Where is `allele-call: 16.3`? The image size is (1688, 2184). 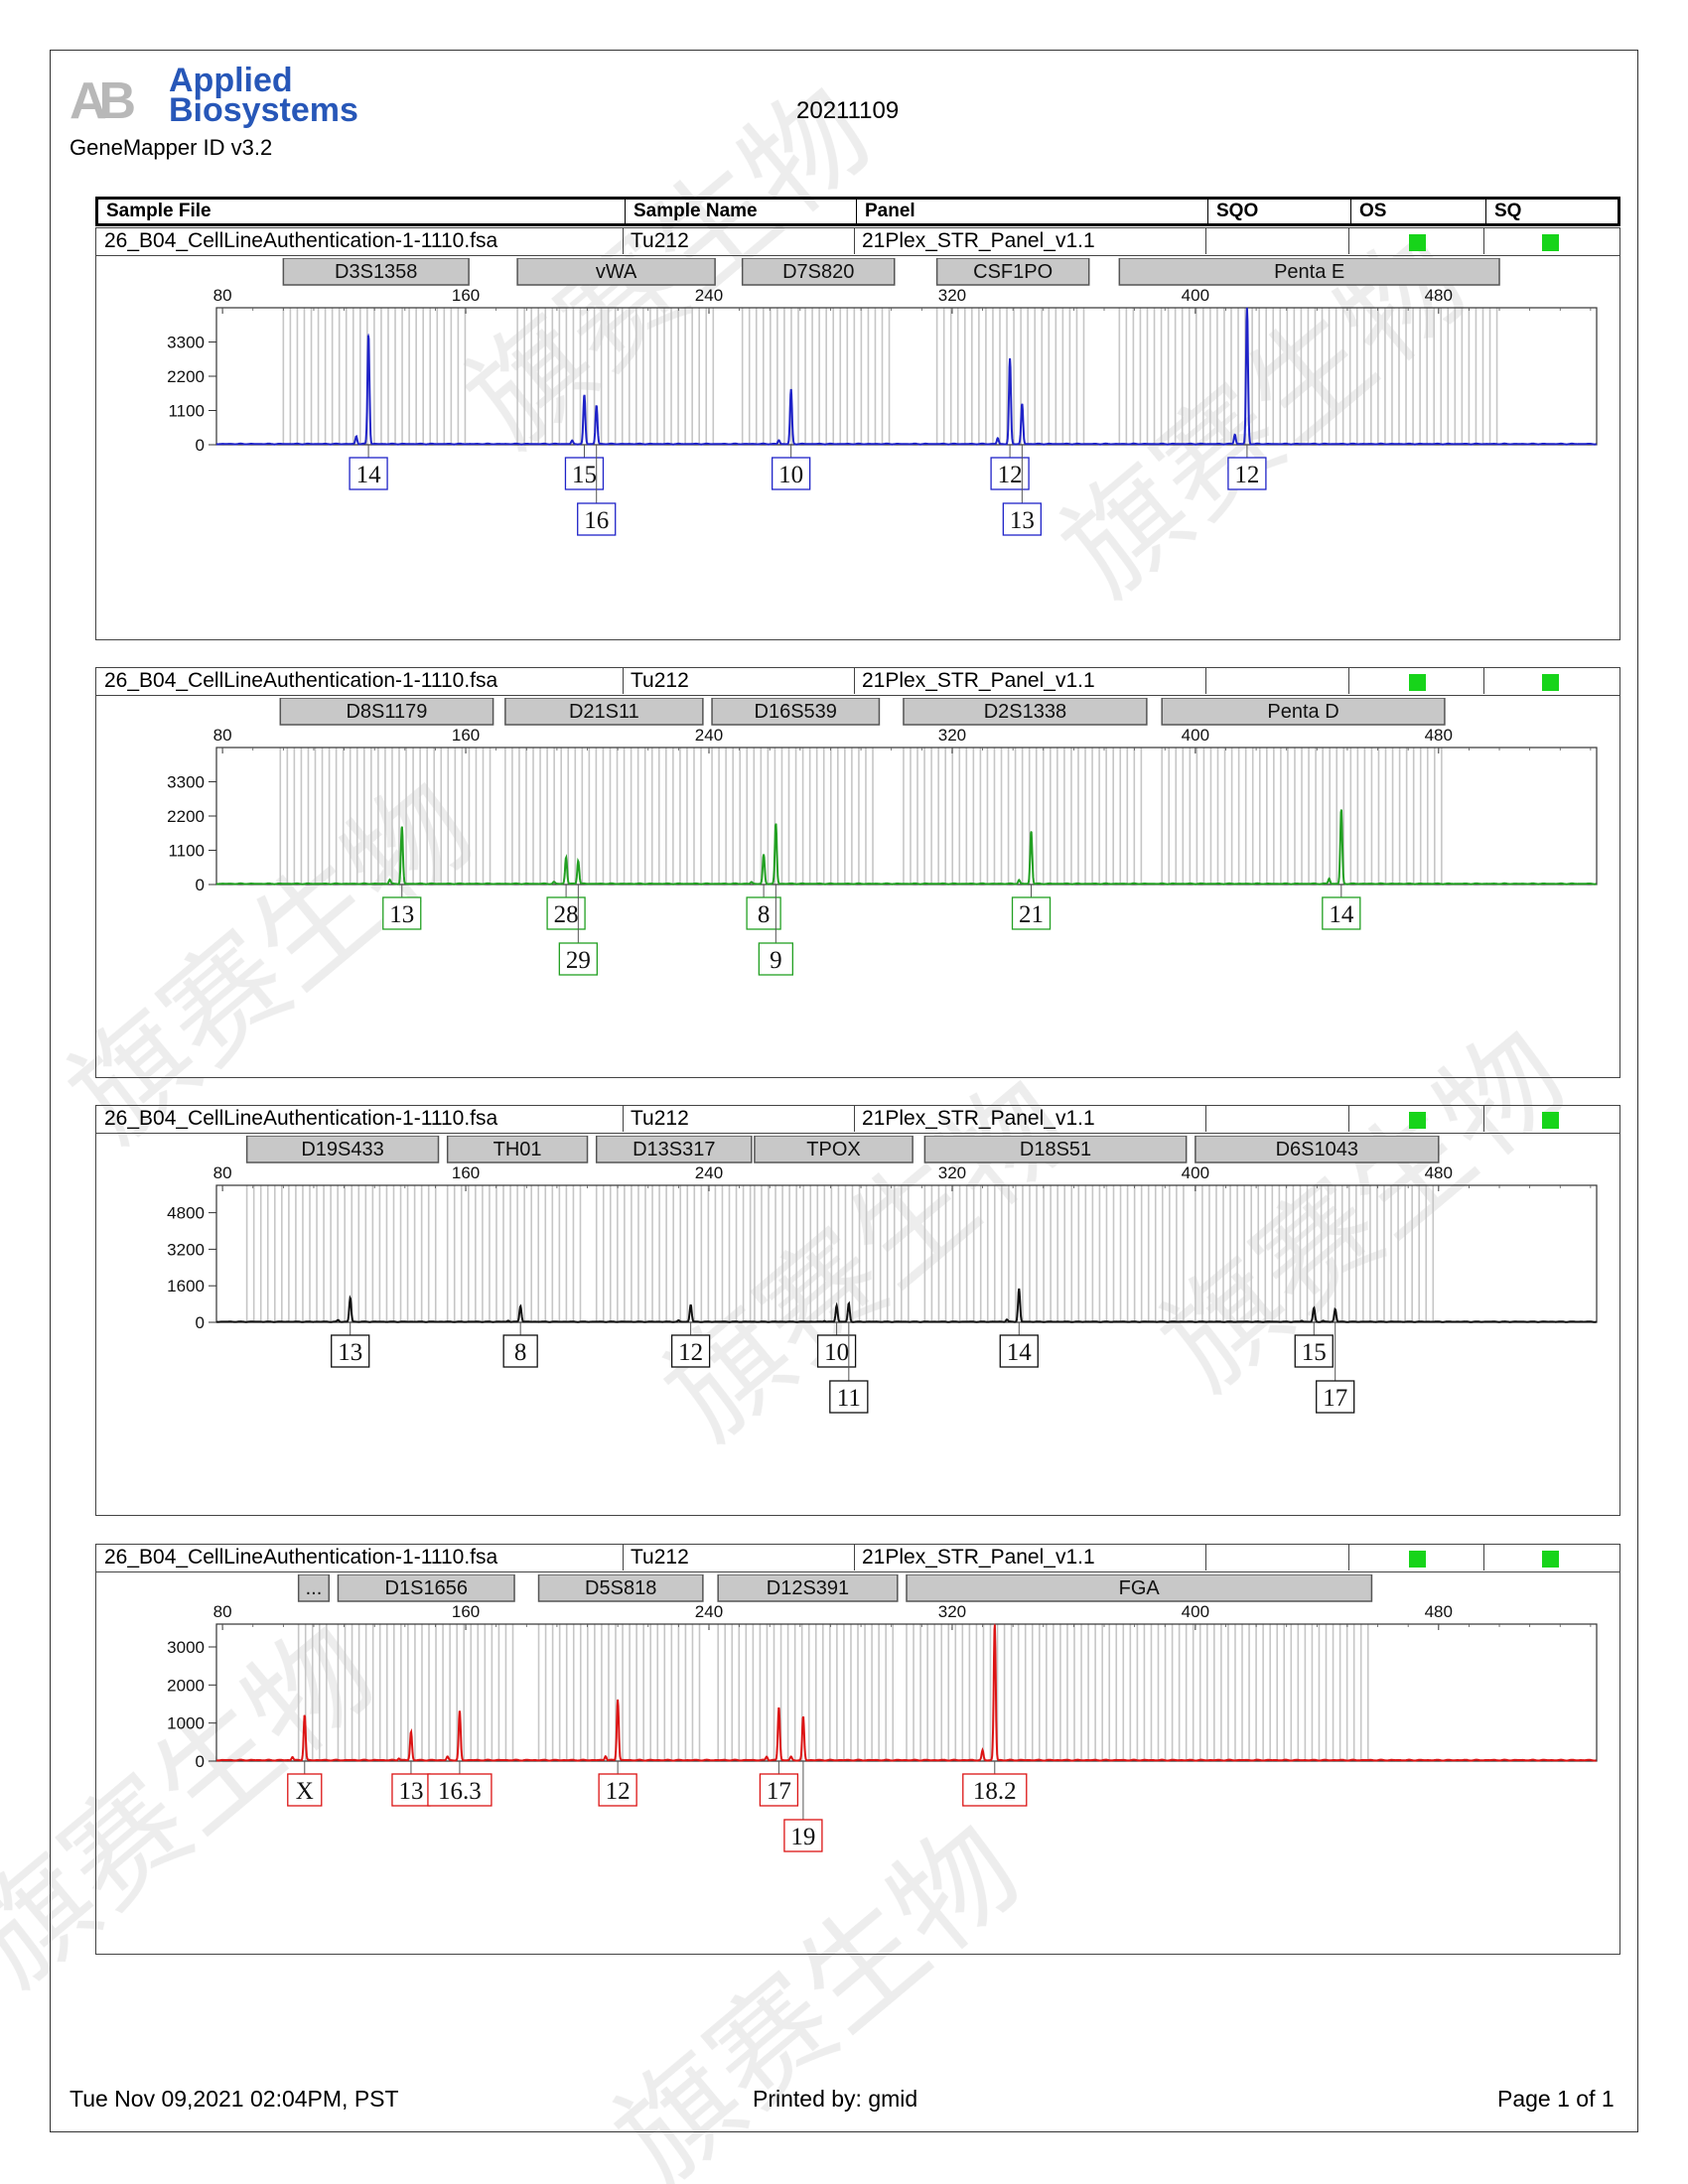
allele-call: 16.3 is located at coordinates (459, 1784).